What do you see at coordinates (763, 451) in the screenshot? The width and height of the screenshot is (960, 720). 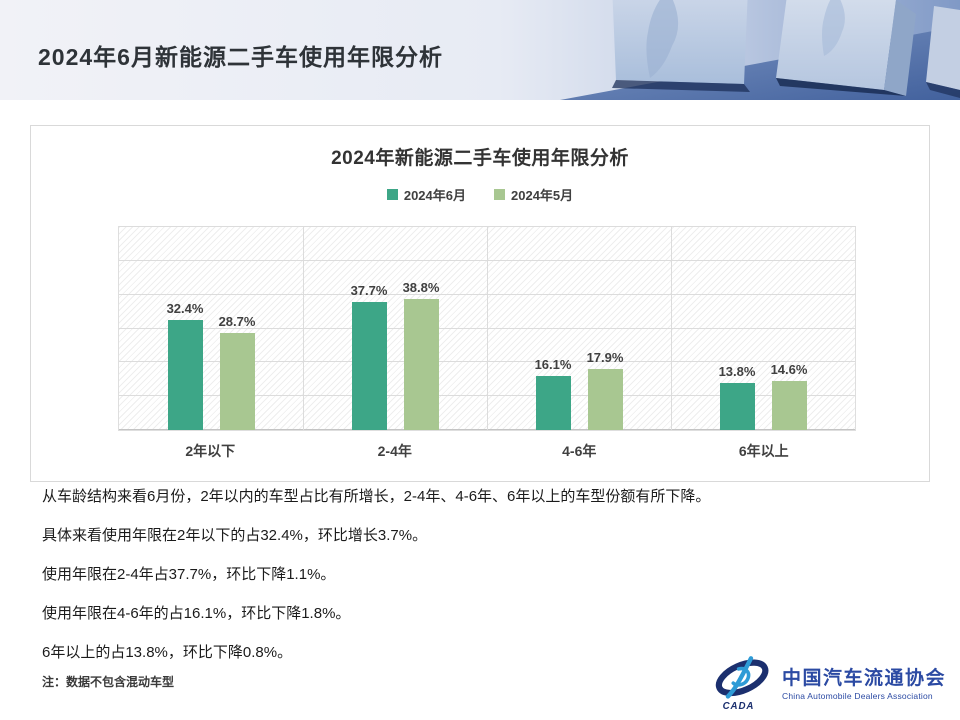 I see `category-label: 6年以上` at bounding box center [763, 451].